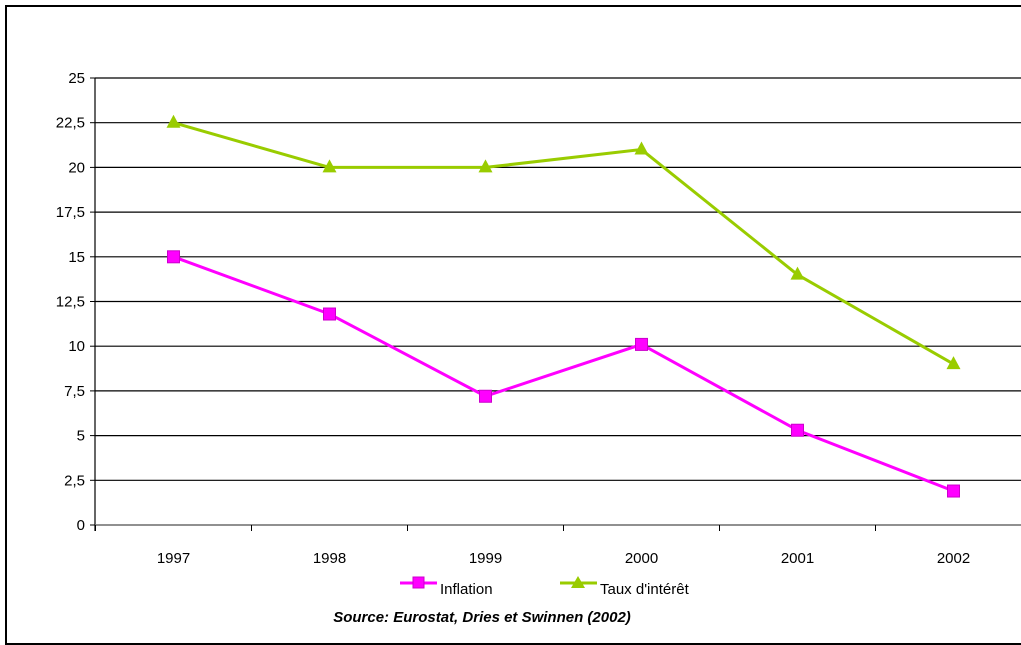 The height and width of the screenshot is (645, 1021). What do you see at coordinates (954, 491) in the screenshot?
I see `point-inflation-2002` at bounding box center [954, 491].